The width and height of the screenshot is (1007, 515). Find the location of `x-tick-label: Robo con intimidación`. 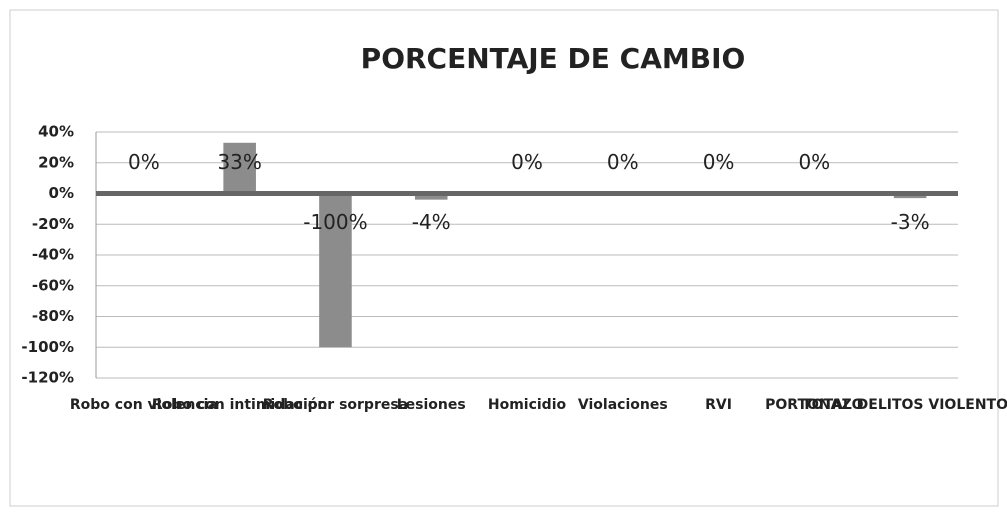

x-tick-label: Robo con intimidación is located at coordinates (239, 405).